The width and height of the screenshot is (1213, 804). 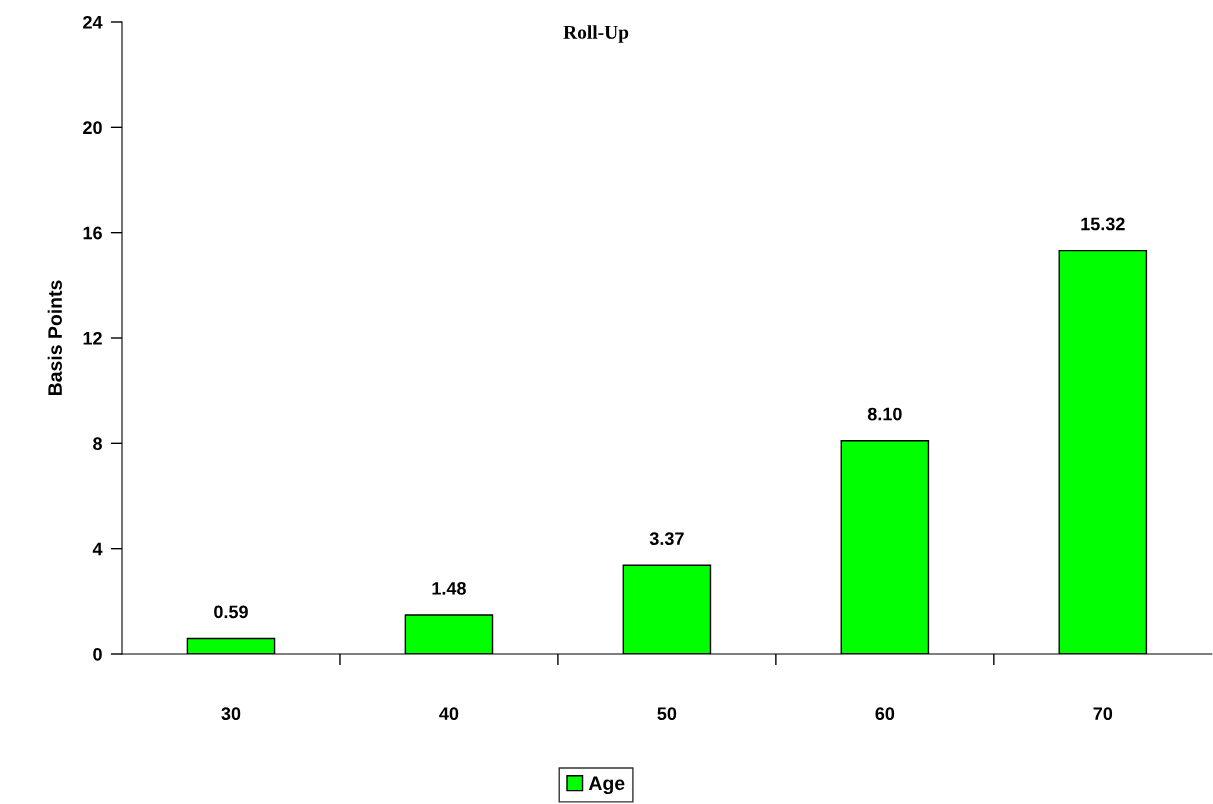 What do you see at coordinates (97, 654) in the screenshot?
I see `y-tick-label: 0` at bounding box center [97, 654].